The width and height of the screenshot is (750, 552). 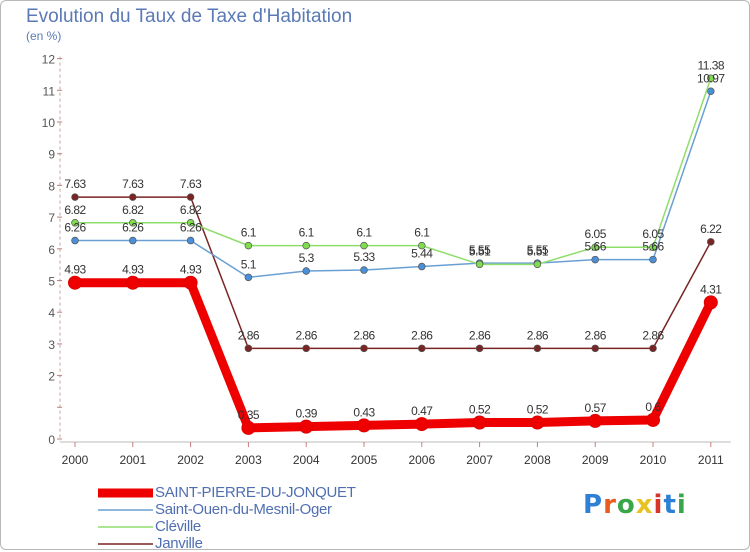 I want to click on y-tick-label: 12, so click(x=49, y=60).